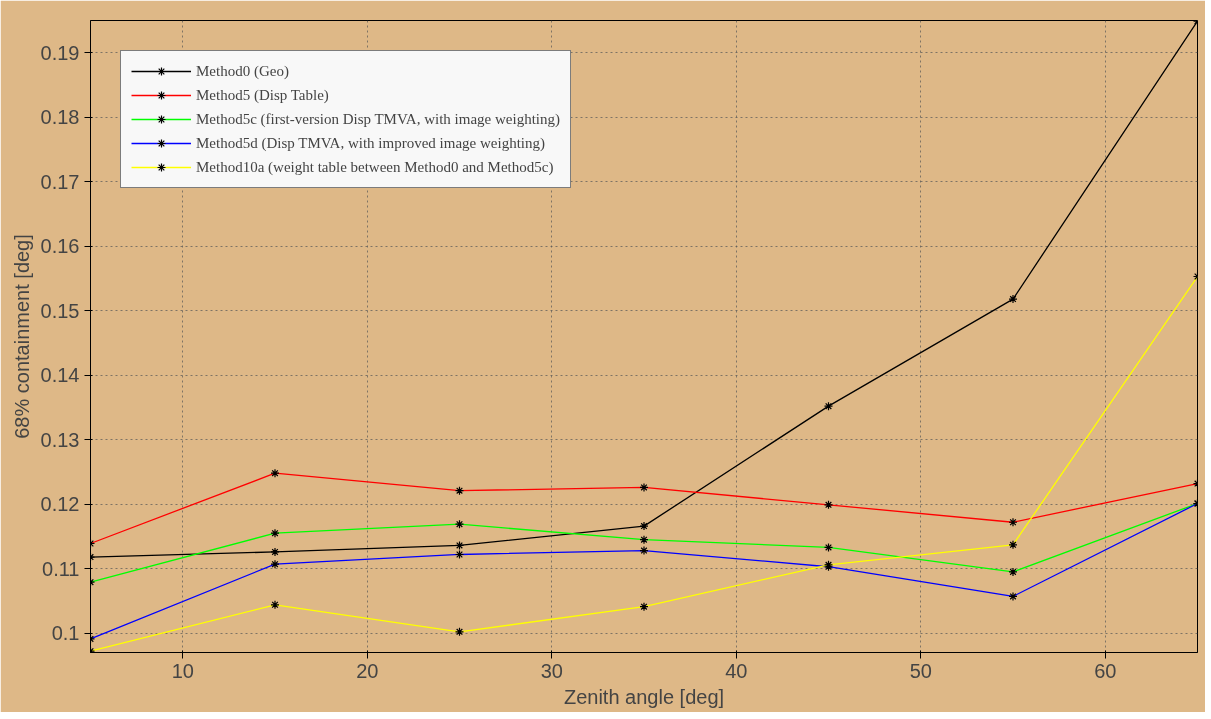  Describe the element at coordinates (65, 633) in the screenshot. I see `y-tick-label: 0.1` at that location.